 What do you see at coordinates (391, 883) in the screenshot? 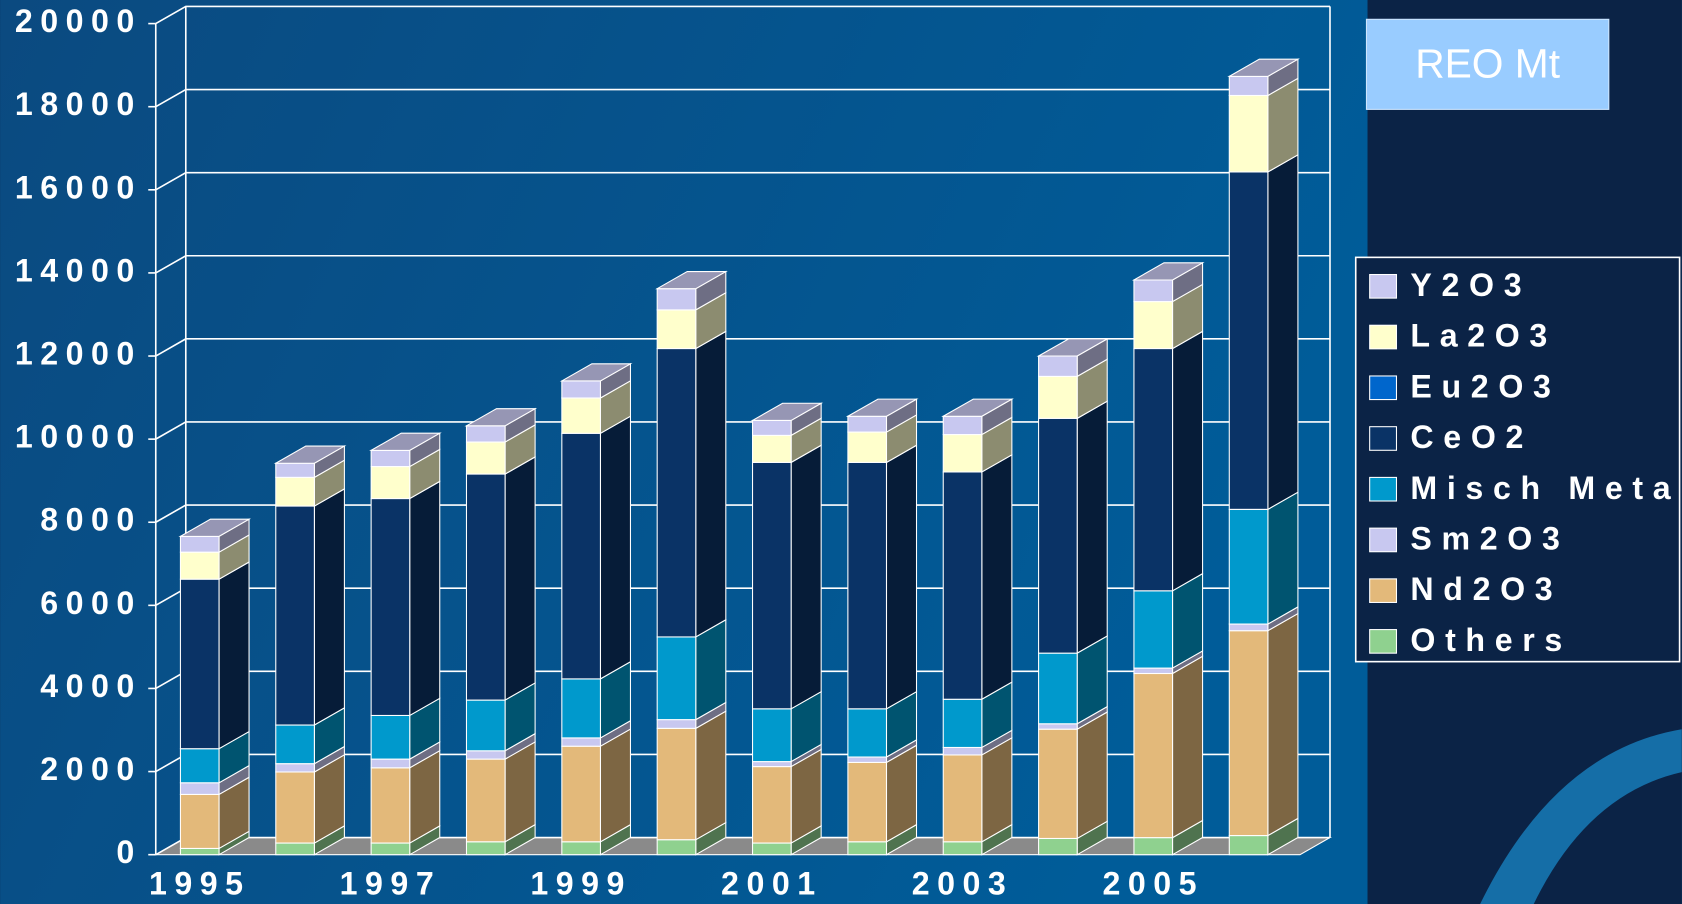
I see `x-tick-label: 1997` at bounding box center [391, 883].